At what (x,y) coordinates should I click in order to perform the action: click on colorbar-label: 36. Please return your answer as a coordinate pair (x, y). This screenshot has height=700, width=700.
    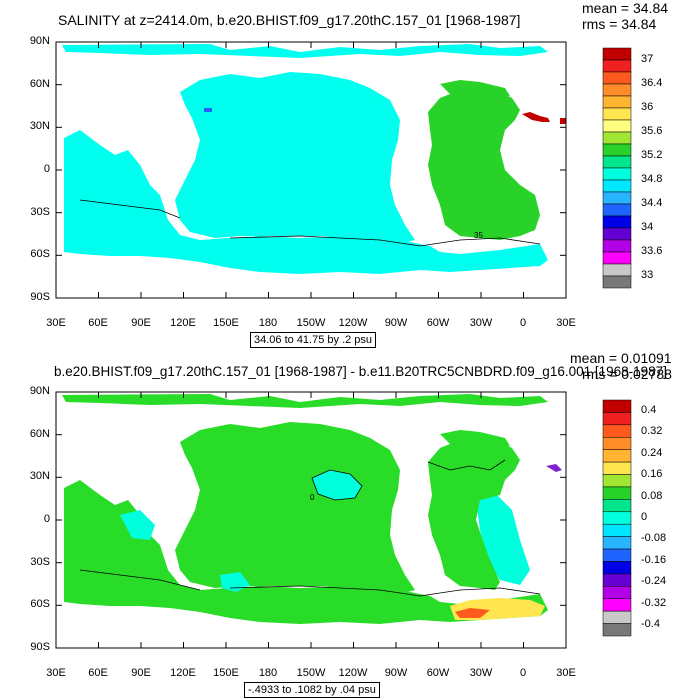
    Looking at the image, I should click on (647, 107).